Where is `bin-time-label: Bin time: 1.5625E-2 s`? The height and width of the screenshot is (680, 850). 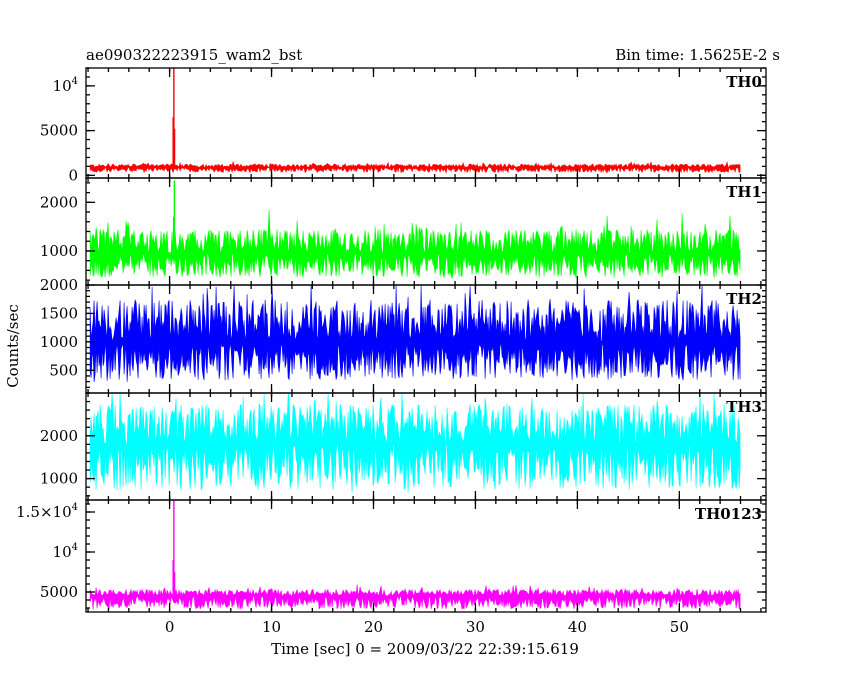 bin-time-label: Bin time: 1.5625E-2 s is located at coordinates (697, 55).